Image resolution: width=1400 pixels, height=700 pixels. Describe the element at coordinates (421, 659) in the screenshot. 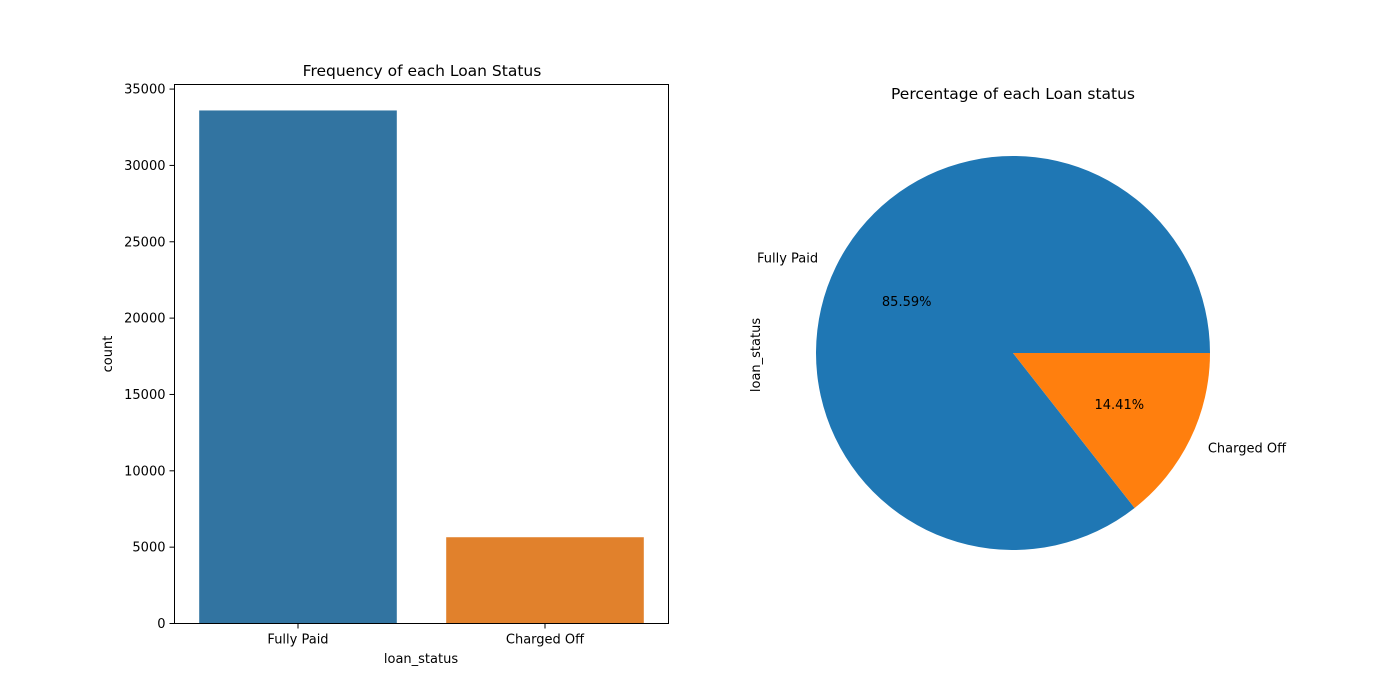

I see `bar-x-axis-label: loan_status` at that location.